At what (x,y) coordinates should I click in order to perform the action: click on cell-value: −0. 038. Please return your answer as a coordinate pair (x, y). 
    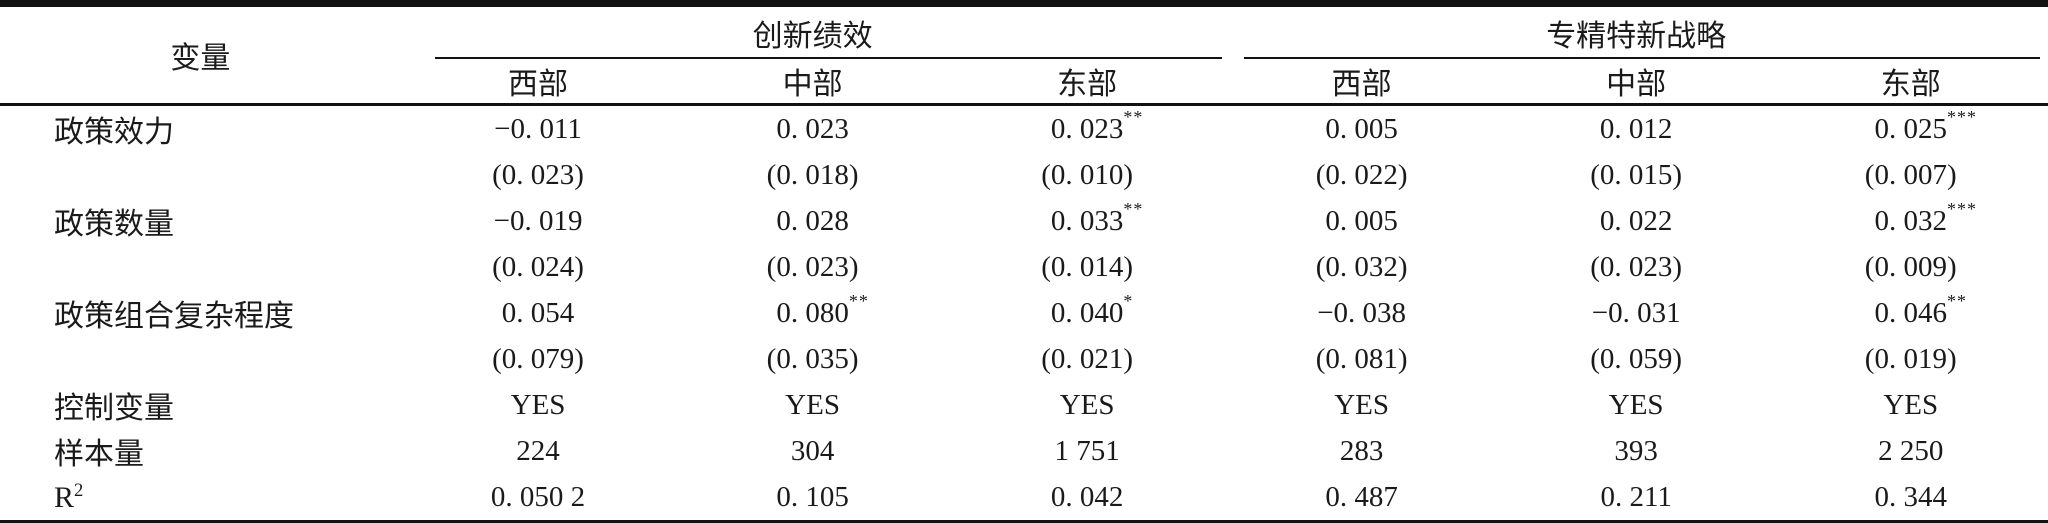
    Looking at the image, I should click on (1362, 312).